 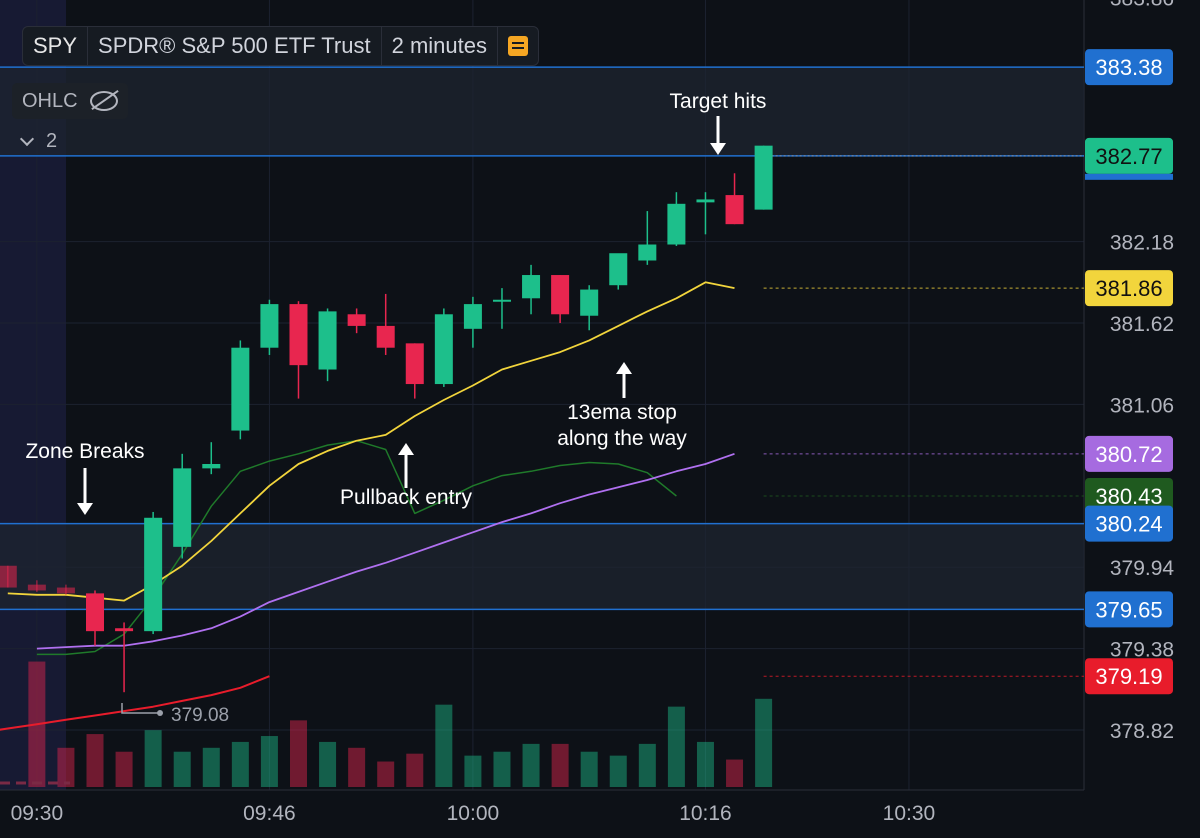 I want to click on ticker-symbol: SPY, so click(x=56, y=46).